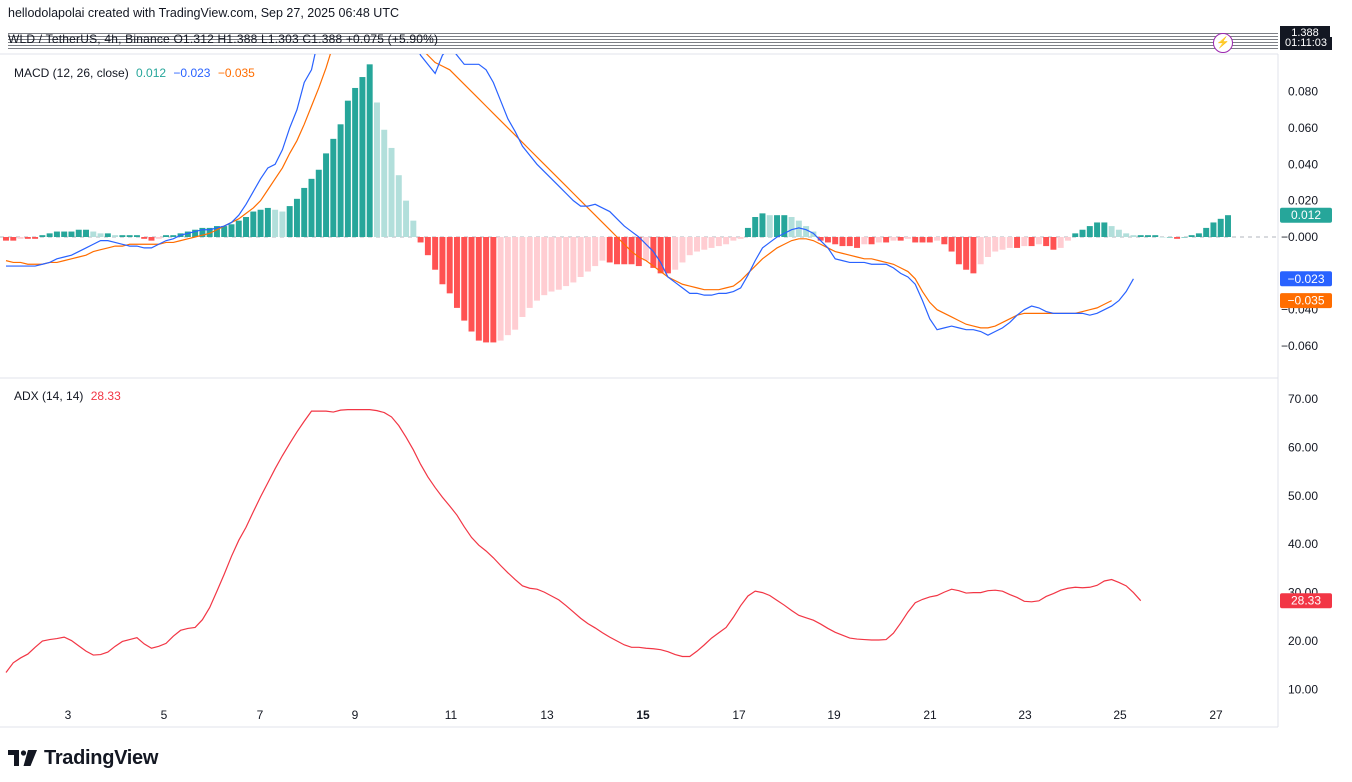  I want to click on adx-price-tick: 70.00, so click(1303, 399).